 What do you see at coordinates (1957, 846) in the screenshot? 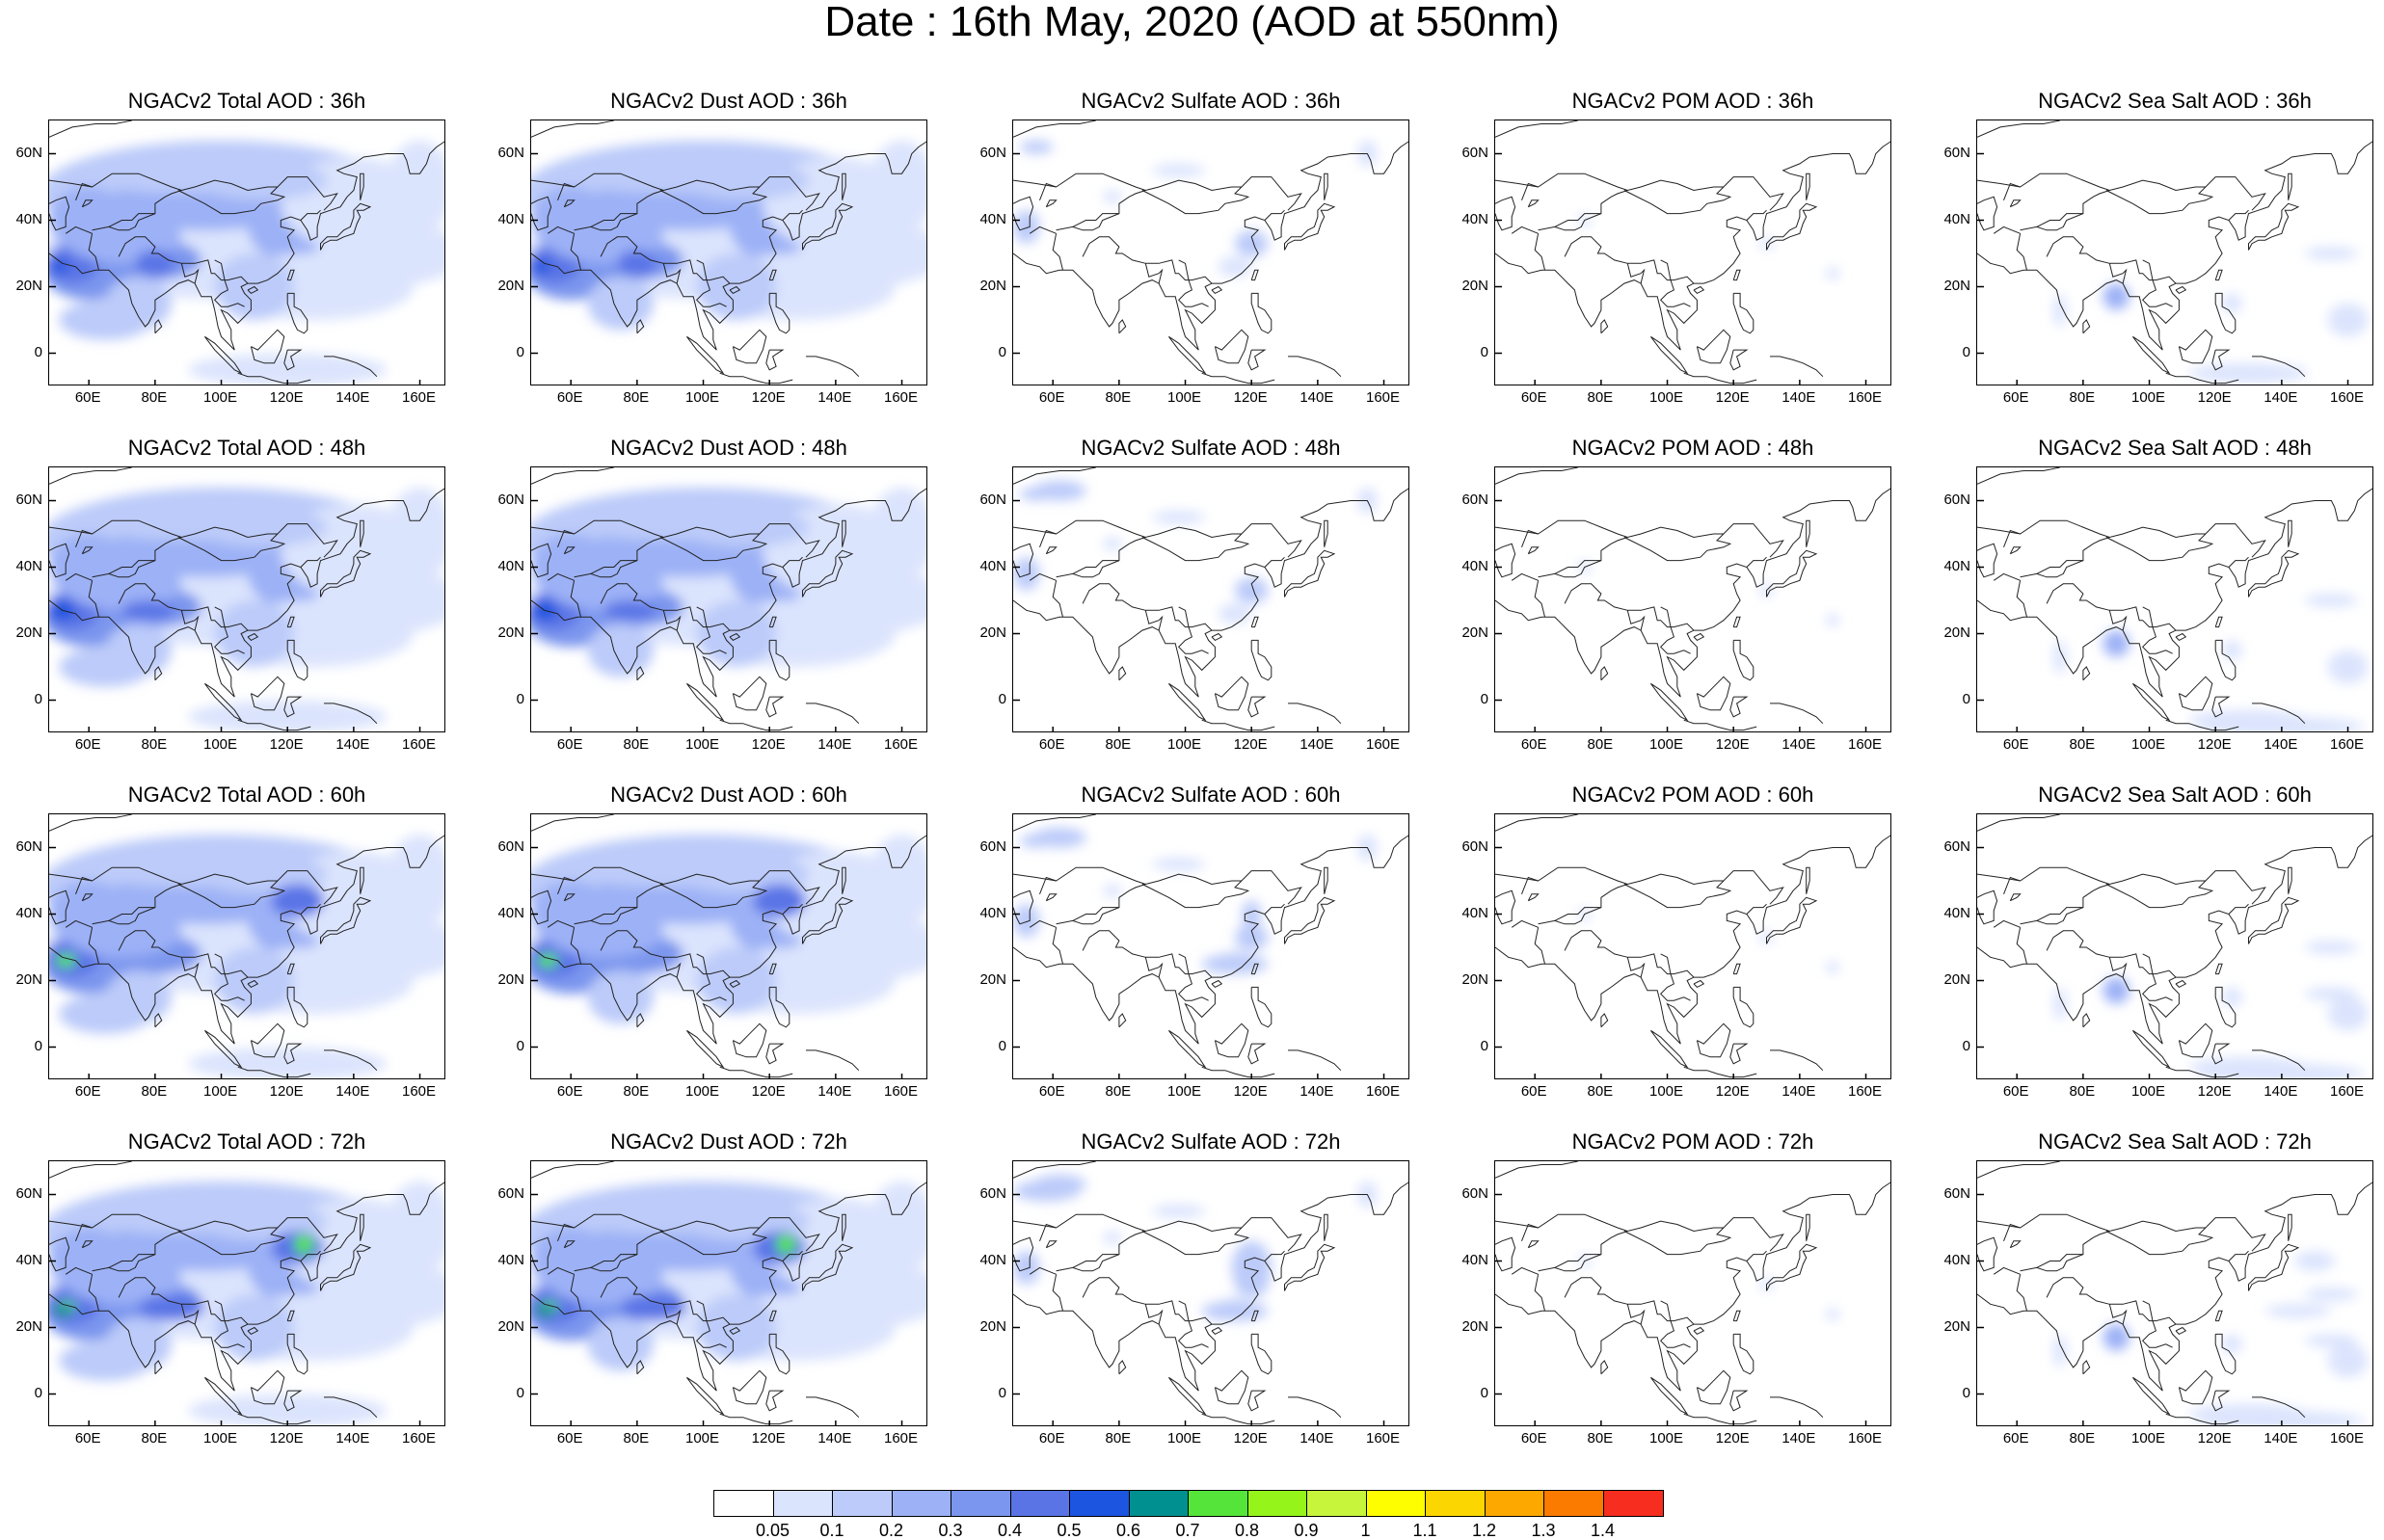
I see `lat-tick-label: 60N` at bounding box center [1957, 846].